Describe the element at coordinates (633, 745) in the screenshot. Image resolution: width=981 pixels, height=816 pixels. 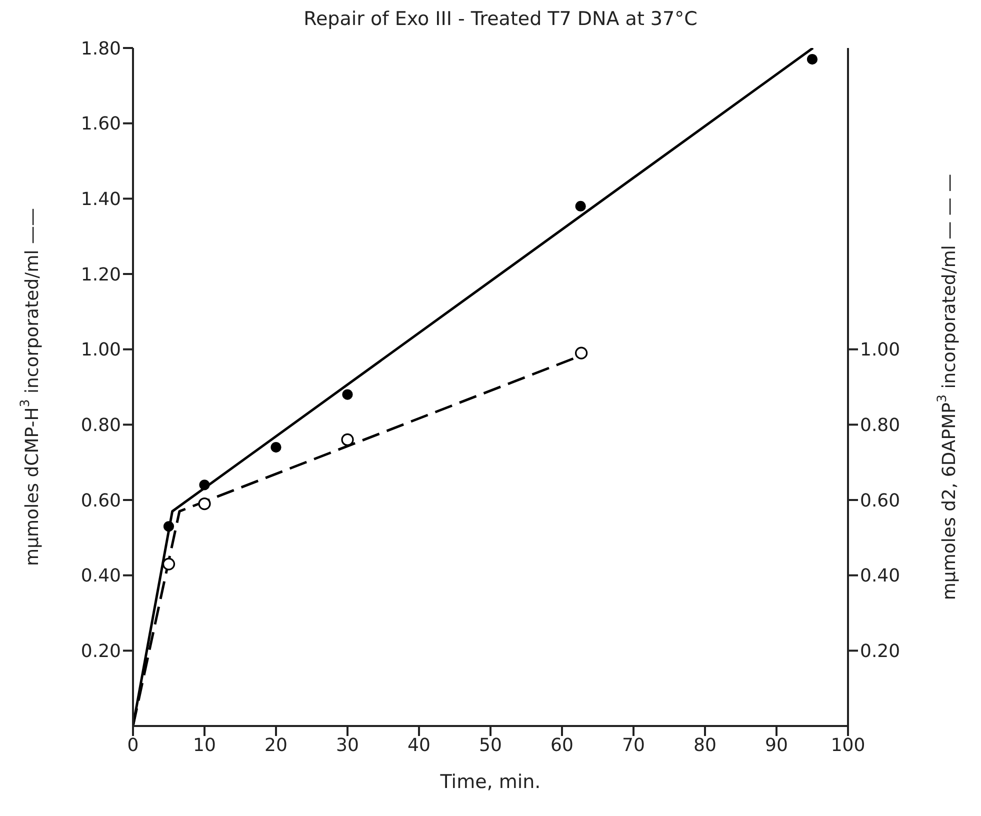
I see `x-tick-label: 70` at that location.